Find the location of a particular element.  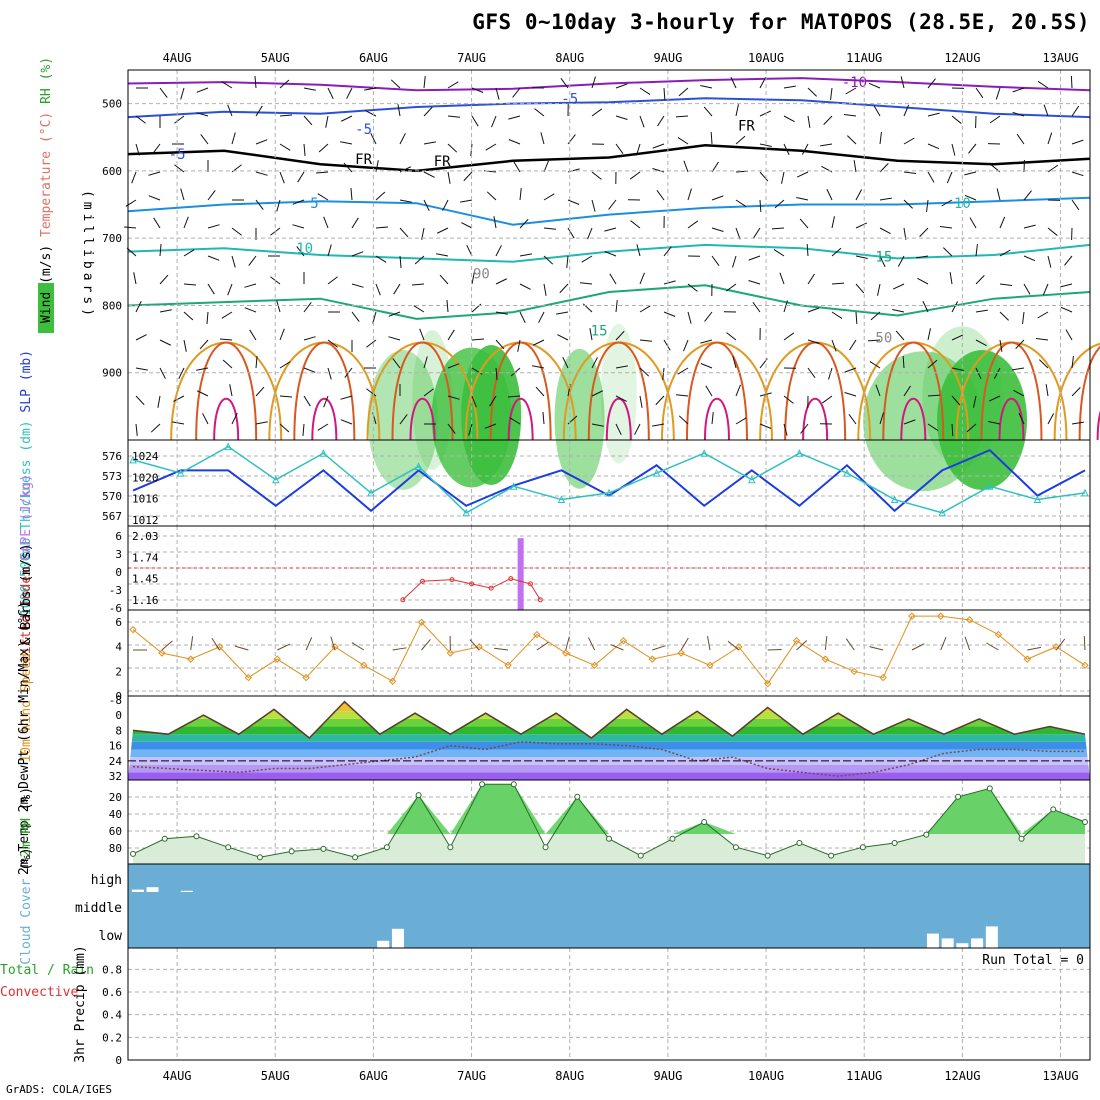

rh-tick: 80 is located at coordinates (115, 848).